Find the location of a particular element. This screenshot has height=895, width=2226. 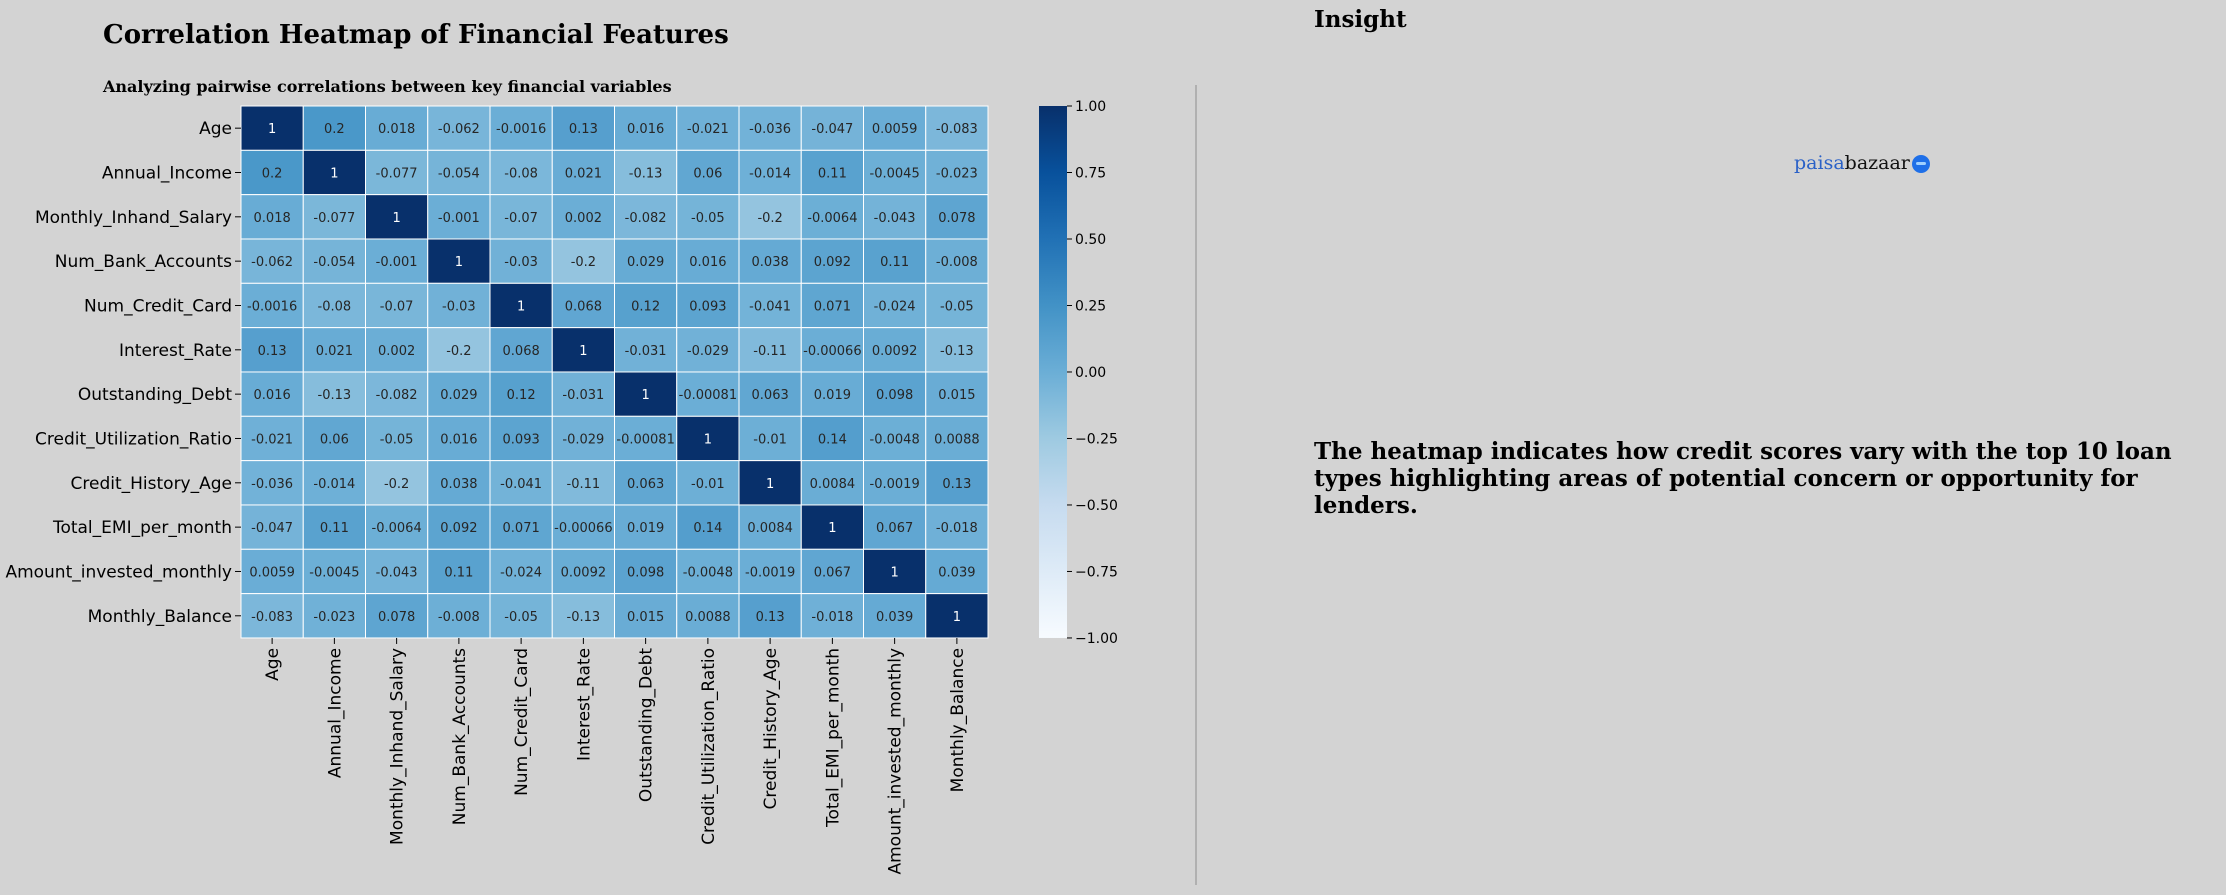

cell-label-1-9: 0.11 is located at coordinates (832, 173).